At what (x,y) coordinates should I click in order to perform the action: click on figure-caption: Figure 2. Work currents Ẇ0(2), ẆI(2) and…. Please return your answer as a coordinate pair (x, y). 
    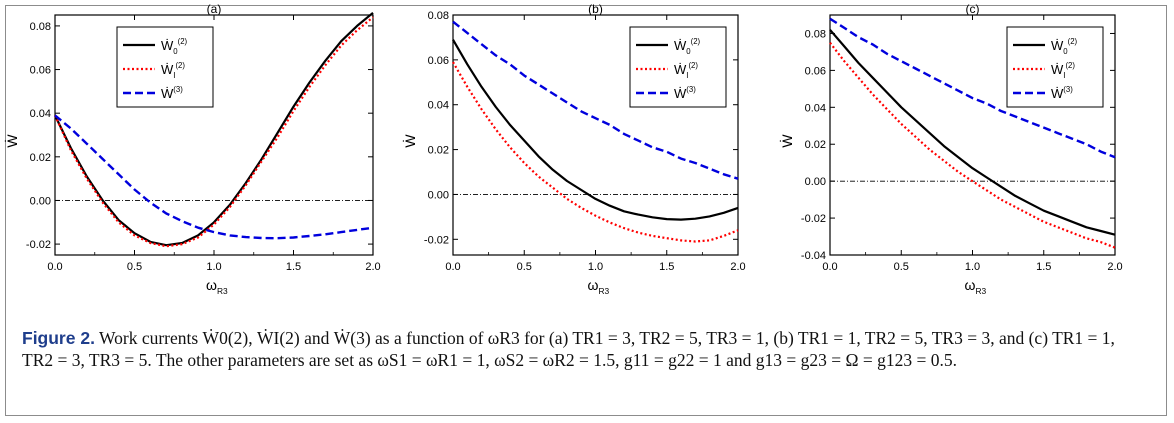
    Looking at the image, I should click on (584, 349).